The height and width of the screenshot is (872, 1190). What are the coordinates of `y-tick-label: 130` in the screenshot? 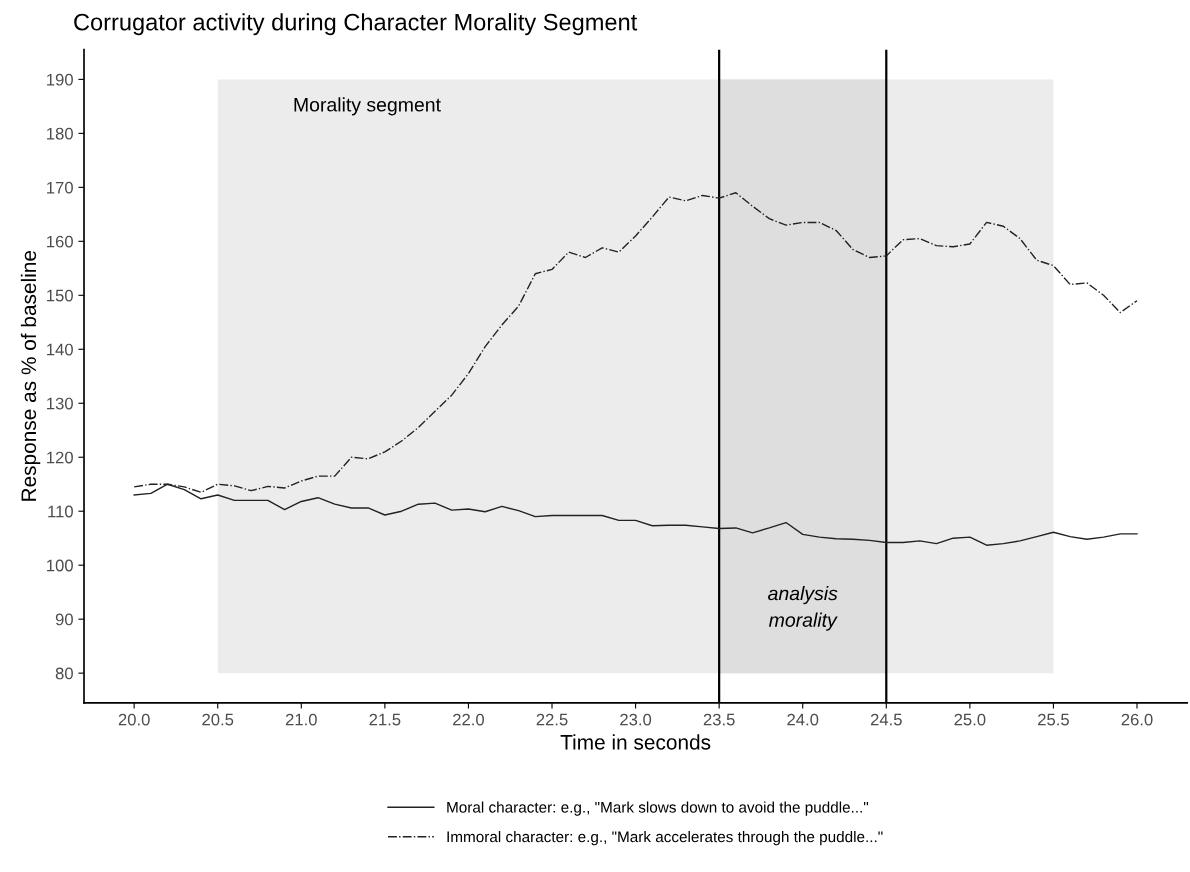 It's located at (60, 403).